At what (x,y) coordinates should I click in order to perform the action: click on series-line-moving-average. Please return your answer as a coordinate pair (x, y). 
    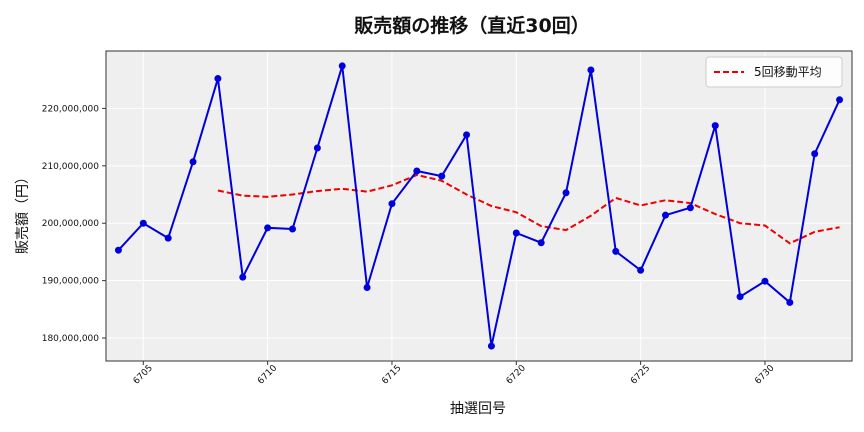
    Looking at the image, I should click on (528, 209).